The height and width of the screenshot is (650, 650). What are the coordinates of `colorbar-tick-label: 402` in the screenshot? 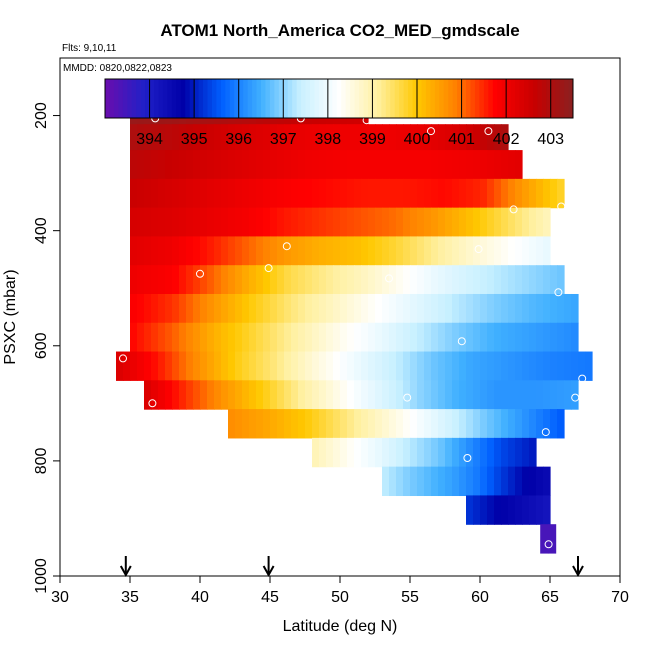 It's located at (506, 139).